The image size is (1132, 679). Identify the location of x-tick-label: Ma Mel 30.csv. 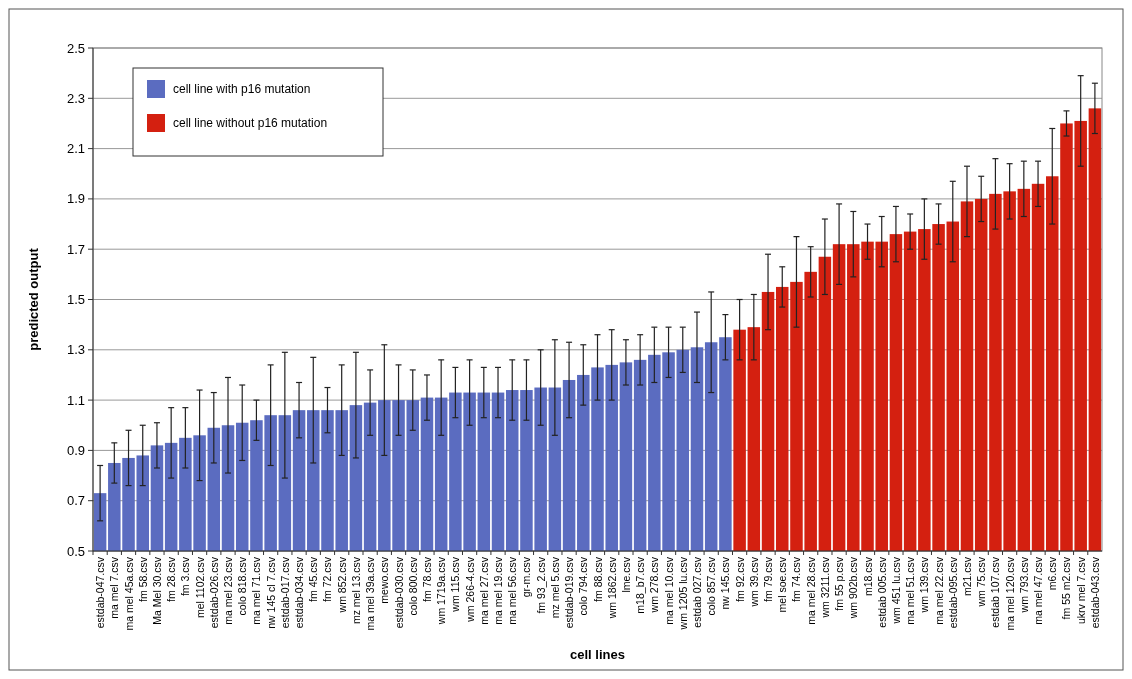
(156, 590).